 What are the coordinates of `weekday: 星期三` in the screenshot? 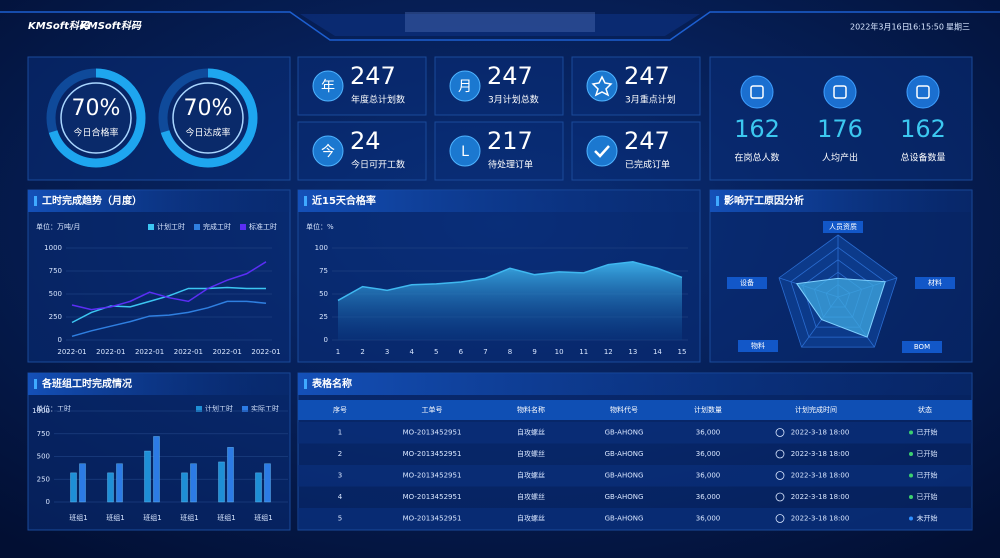 It's located at (958, 27).